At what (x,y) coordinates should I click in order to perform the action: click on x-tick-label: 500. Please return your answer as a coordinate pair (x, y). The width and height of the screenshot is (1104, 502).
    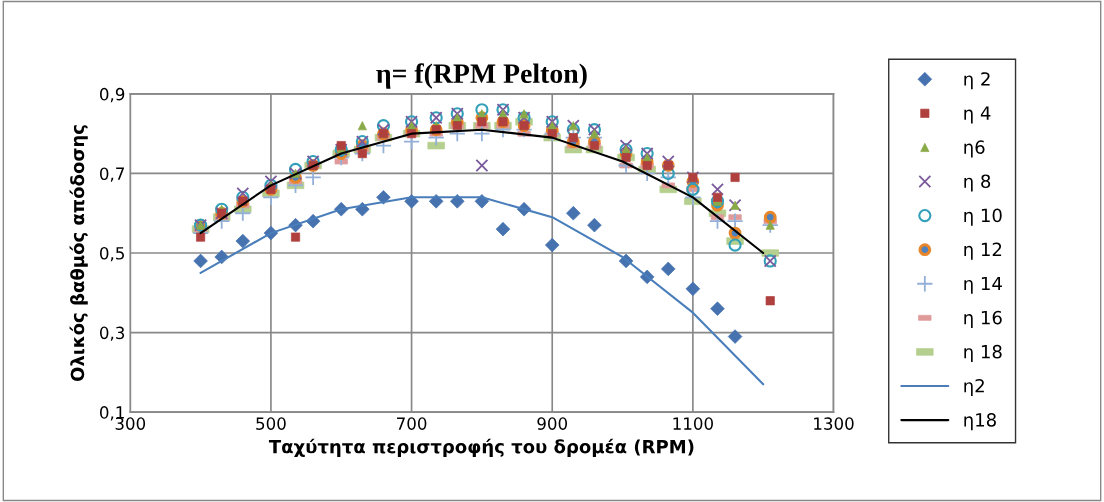
    Looking at the image, I should click on (271, 423).